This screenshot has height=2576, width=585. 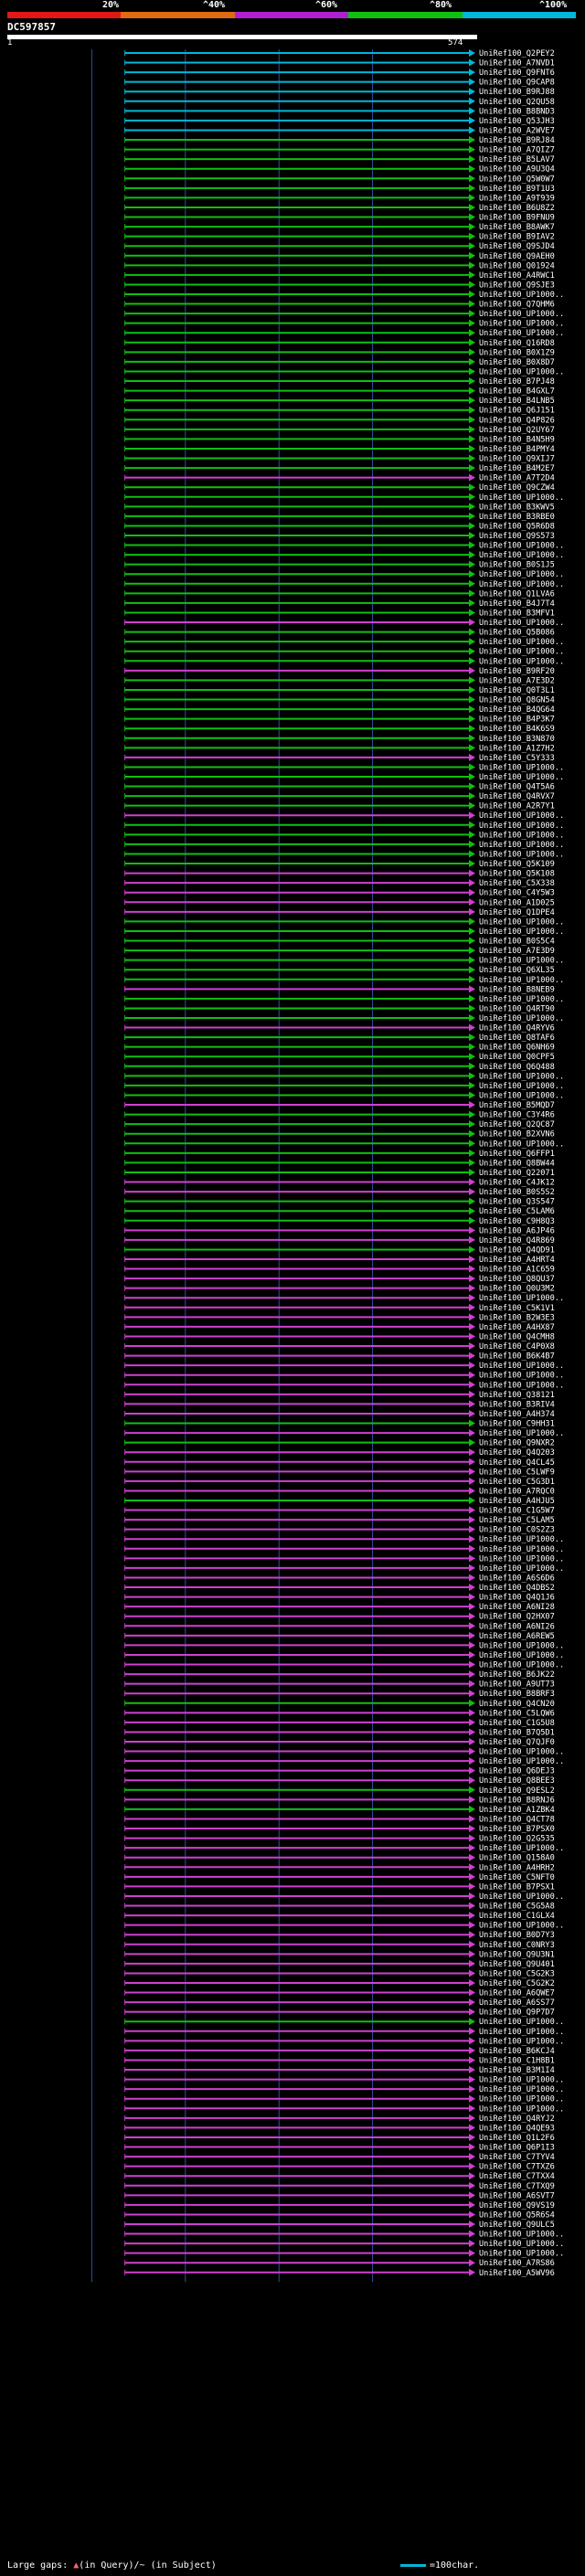 I want to click on hit-label: UniRef100_Q8TAF6, so click(x=517, y=1038).